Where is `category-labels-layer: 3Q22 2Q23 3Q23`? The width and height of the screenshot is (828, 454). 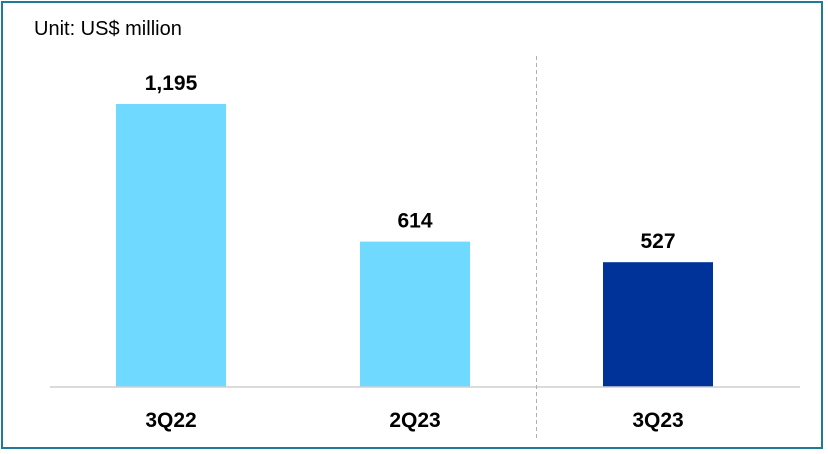 category-labels-layer: 3Q22 2Q23 3Q23 is located at coordinates (414, 420).